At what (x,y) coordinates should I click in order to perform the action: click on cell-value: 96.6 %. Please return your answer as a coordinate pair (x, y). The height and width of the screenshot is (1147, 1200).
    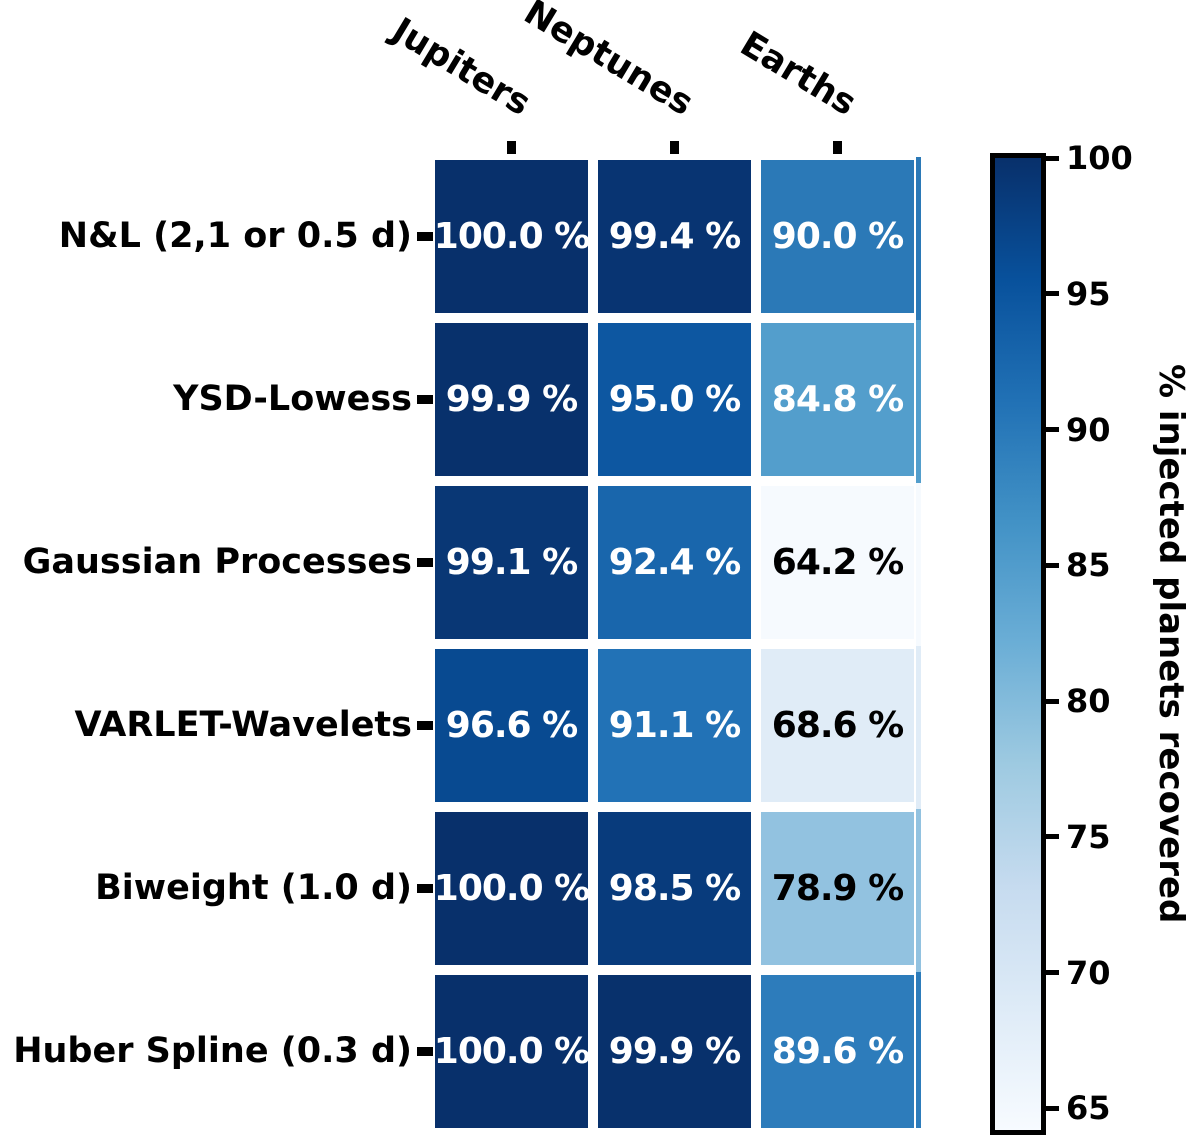
    Looking at the image, I should click on (511, 725).